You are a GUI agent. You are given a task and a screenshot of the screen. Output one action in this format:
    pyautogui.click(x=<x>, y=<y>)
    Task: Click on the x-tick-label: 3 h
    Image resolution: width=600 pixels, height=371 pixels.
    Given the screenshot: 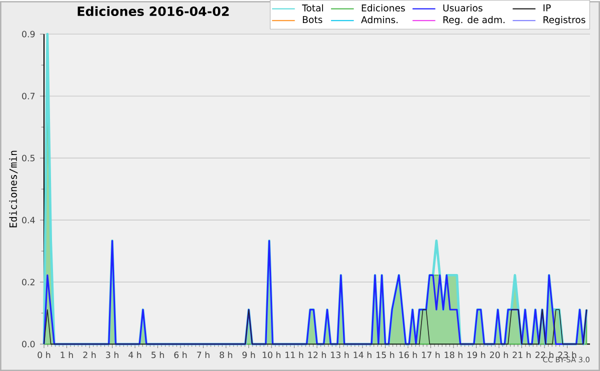 What is the action you would take?
    pyautogui.click(x=112, y=354)
    